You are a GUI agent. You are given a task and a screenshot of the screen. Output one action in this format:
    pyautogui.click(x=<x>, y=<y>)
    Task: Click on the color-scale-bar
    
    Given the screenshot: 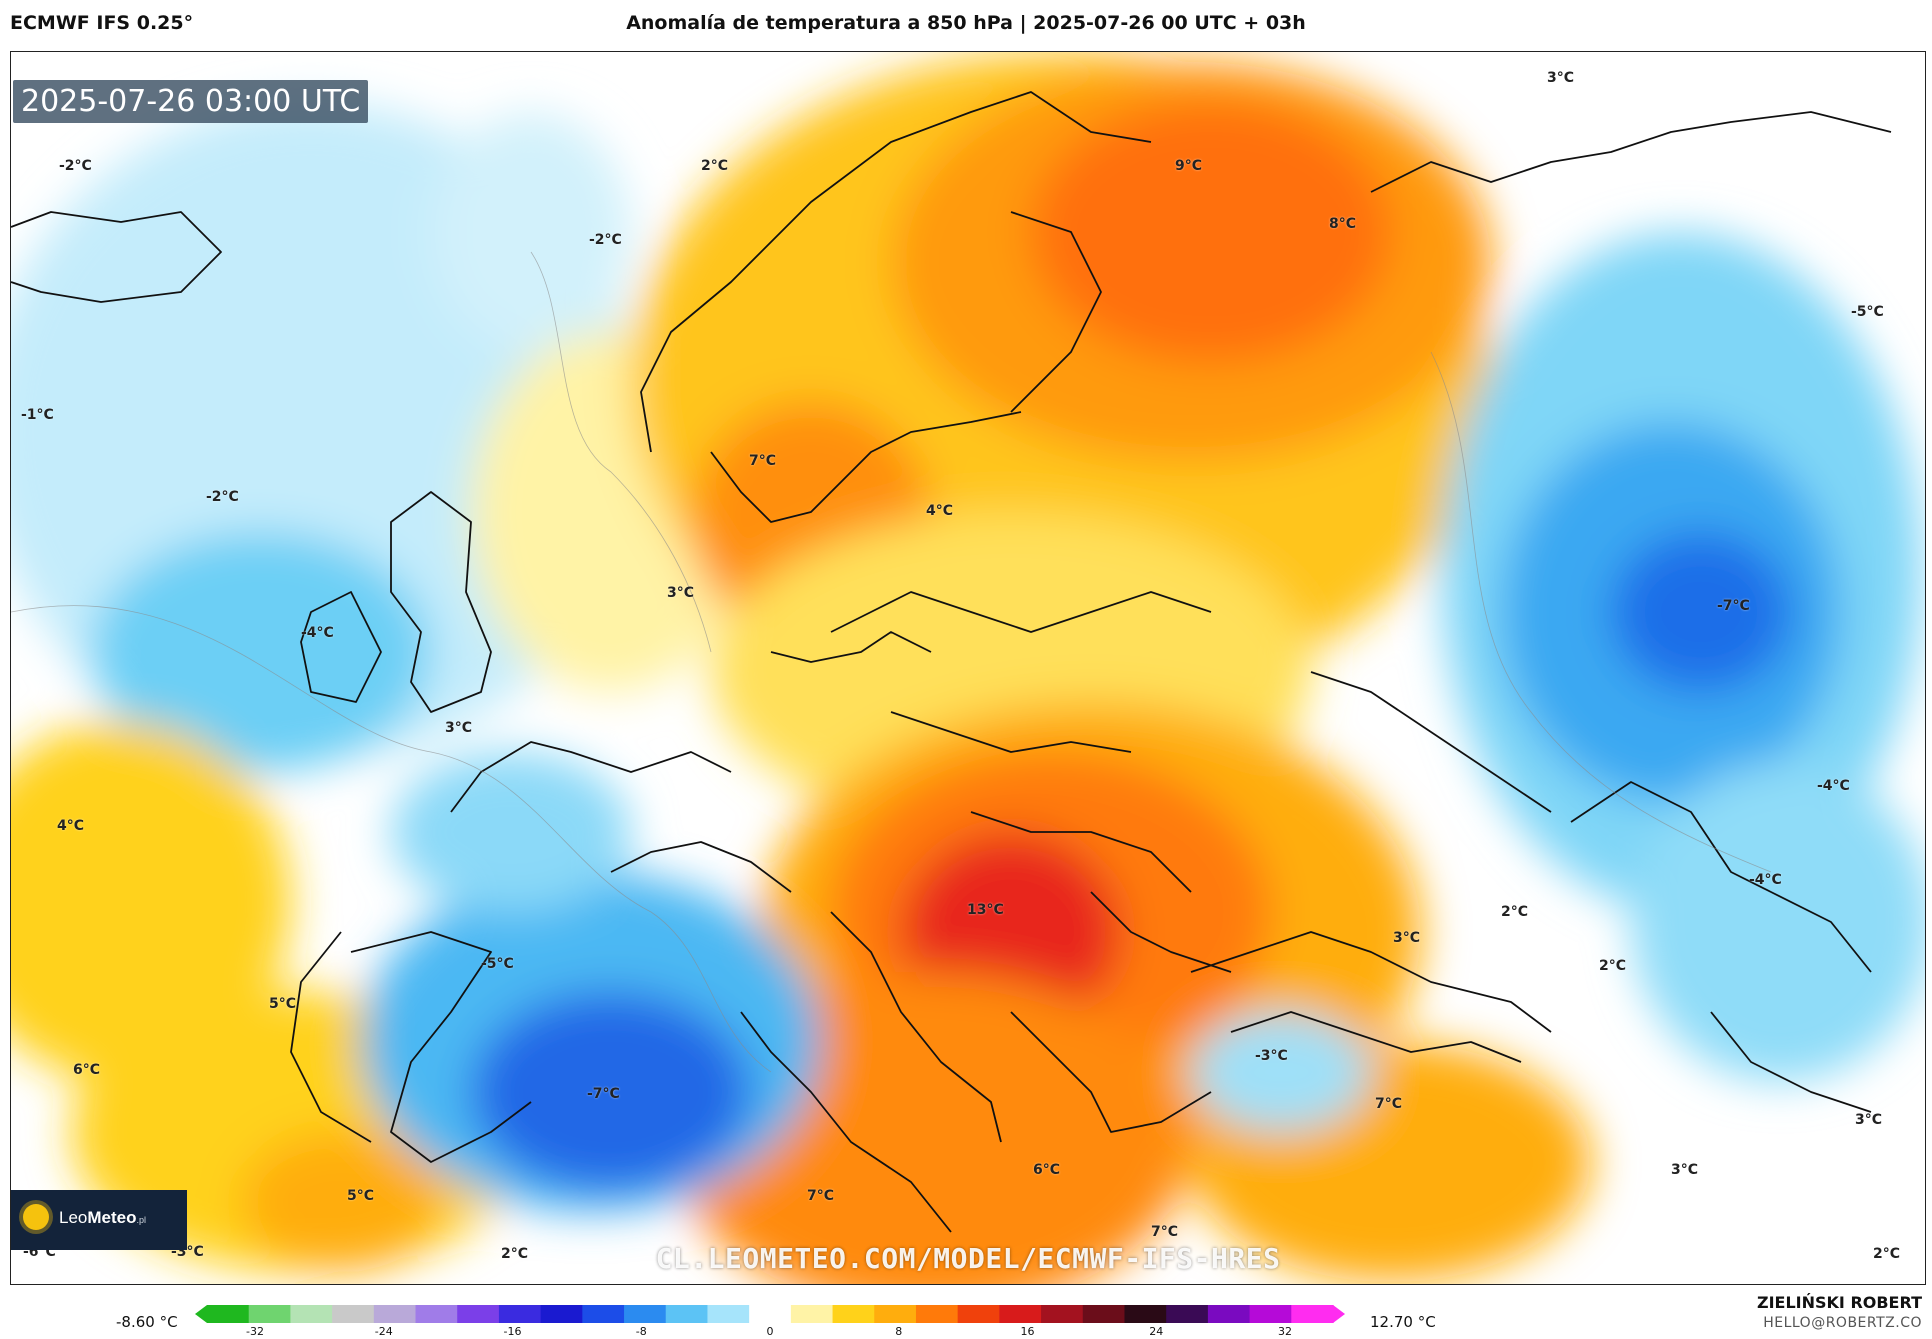 What is the action you would take?
    pyautogui.click(x=770, y=1314)
    